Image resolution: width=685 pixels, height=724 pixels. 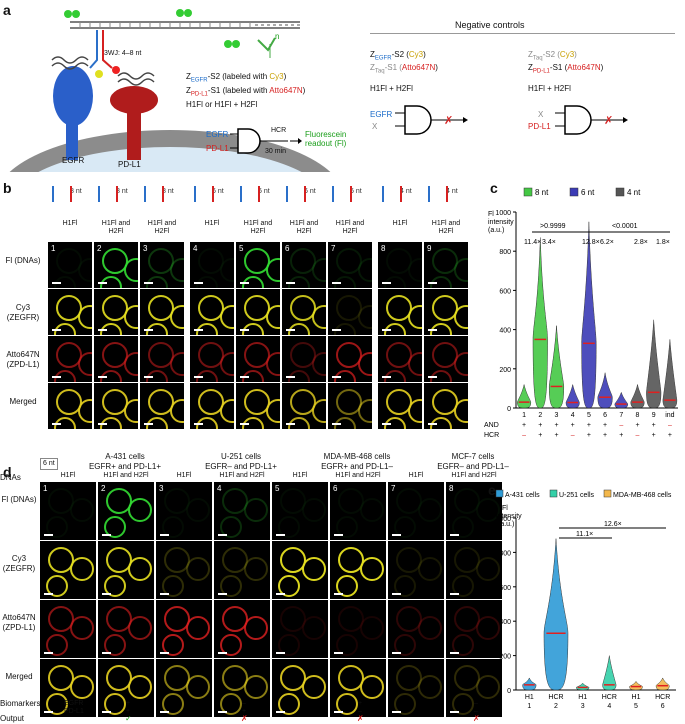 What do you see at coordinates (277, 488) in the screenshot?
I see `d-cell-number: 5` at bounding box center [277, 488].